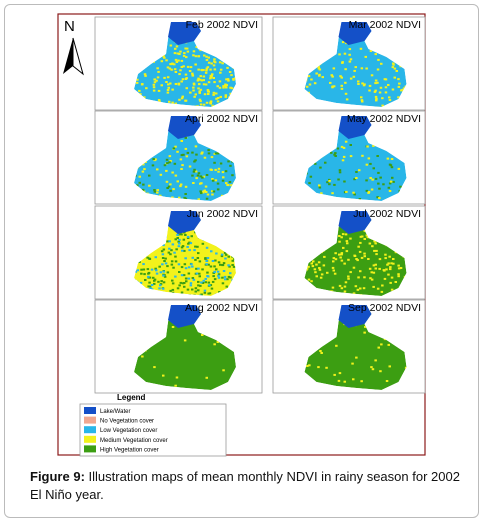  I want to click on legend-label: Lake/Water, so click(115, 412).